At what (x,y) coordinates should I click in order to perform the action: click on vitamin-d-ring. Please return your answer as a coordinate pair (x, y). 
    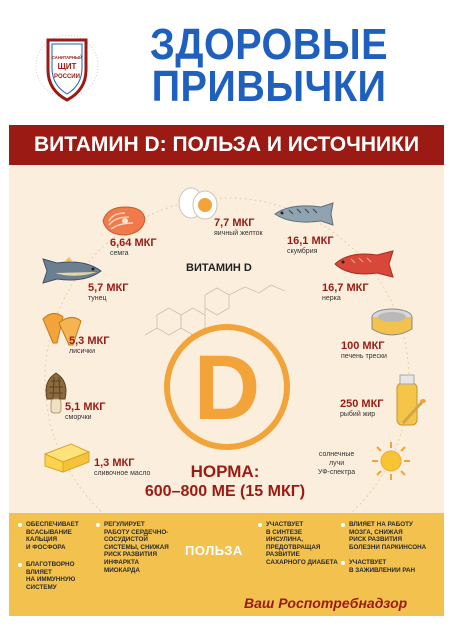
    Looking at the image, I should click on (227, 387).